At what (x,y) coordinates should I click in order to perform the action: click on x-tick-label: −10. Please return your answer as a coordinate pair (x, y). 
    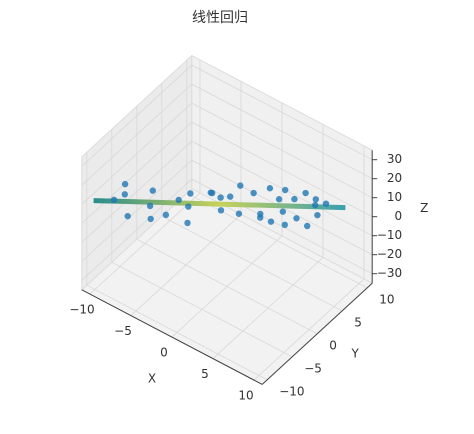
    Looking at the image, I should click on (81, 310).